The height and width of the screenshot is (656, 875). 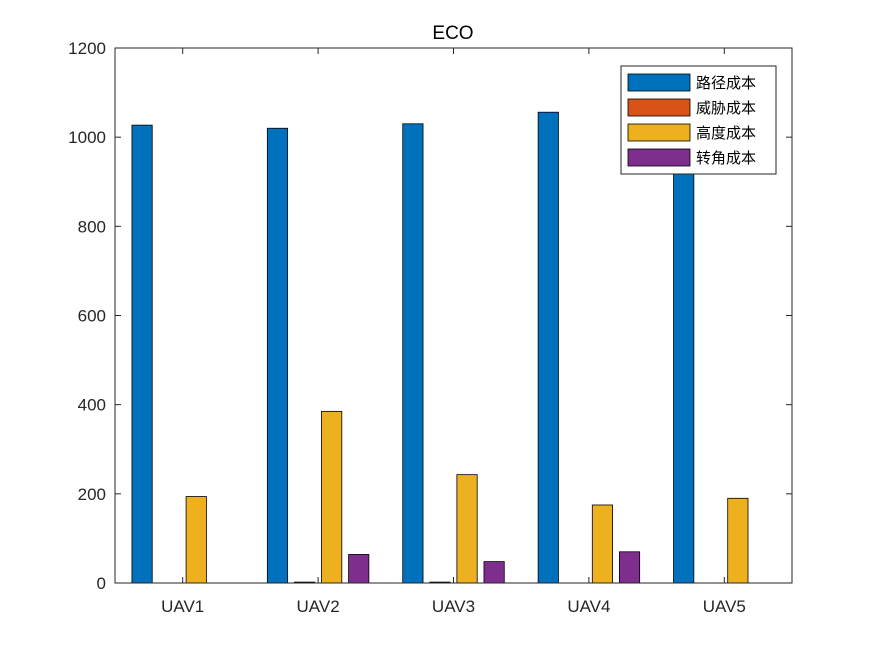 What do you see at coordinates (726, 108) in the screenshot?
I see `legend-label-series-2: 威胁成本` at bounding box center [726, 108].